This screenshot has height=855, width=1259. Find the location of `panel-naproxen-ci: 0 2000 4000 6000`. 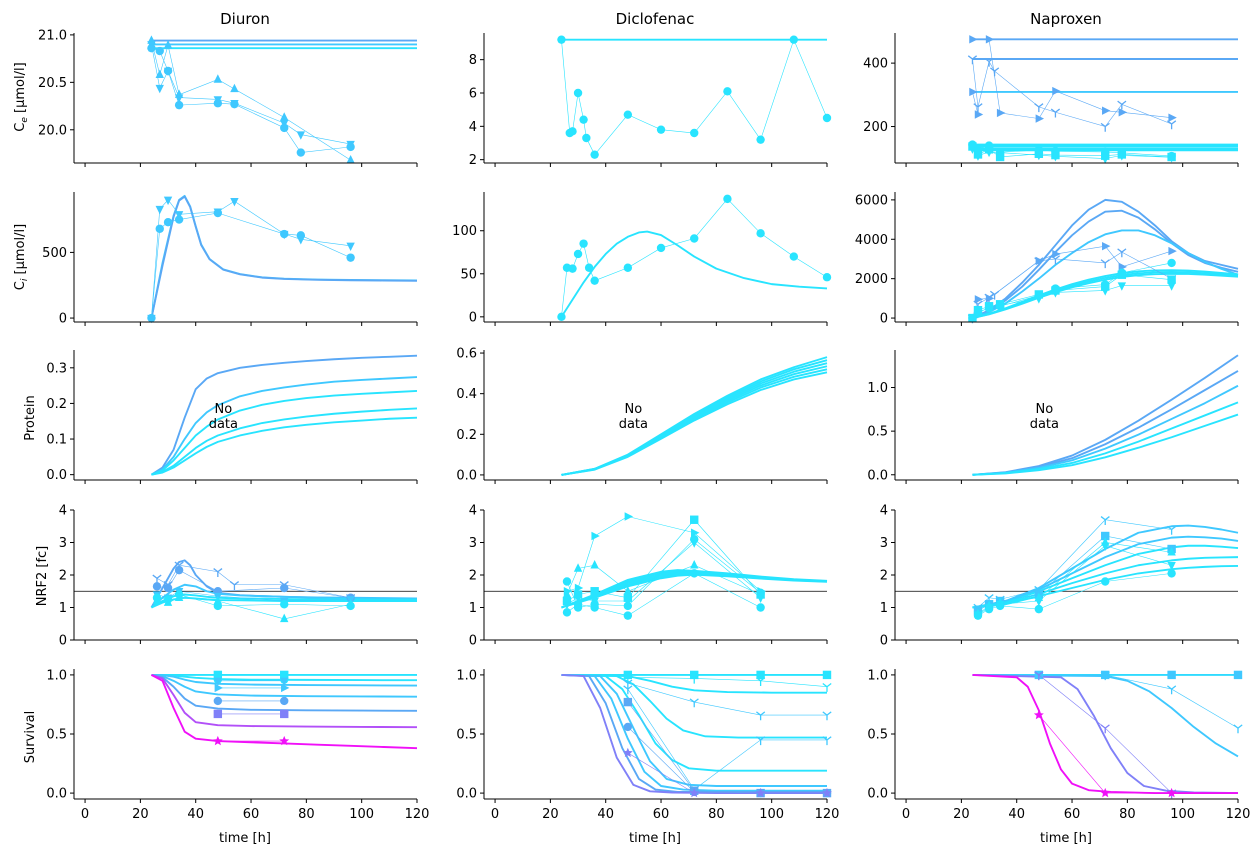

panel-naproxen-ci: 0 2000 4000 6000 is located at coordinates (1047, 259).